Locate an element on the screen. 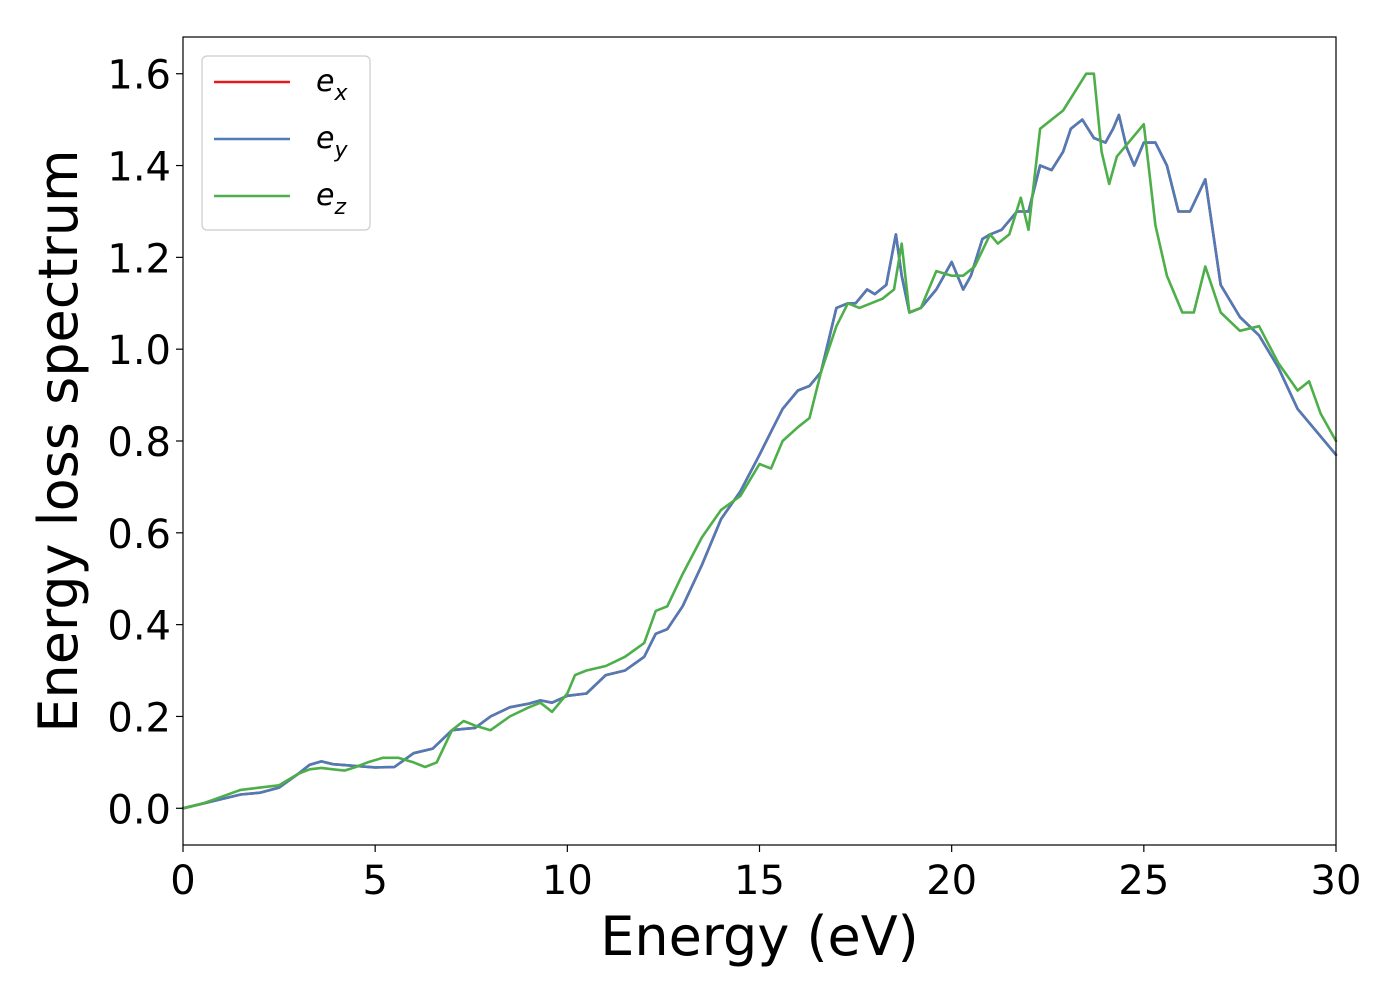 The image size is (1400, 1000). x-axis: 0 5 10 15 20 25 30 is located at coordinates (765, 874).